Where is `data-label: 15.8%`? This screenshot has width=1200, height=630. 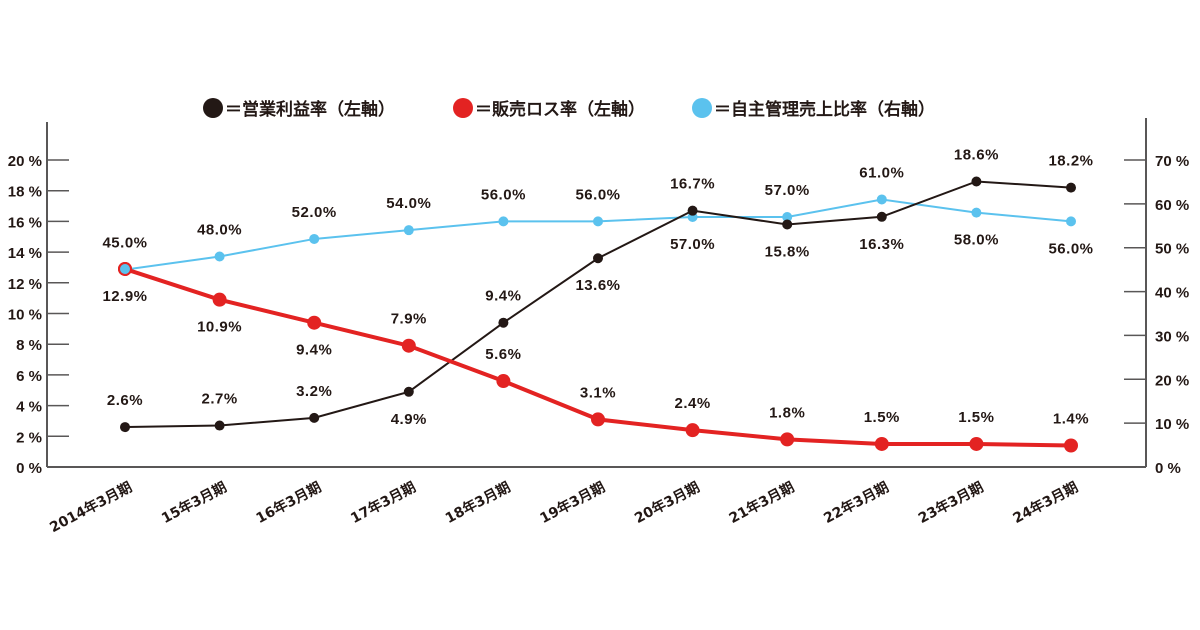 data-label: 15.8% is located at coordinates (787, 251).